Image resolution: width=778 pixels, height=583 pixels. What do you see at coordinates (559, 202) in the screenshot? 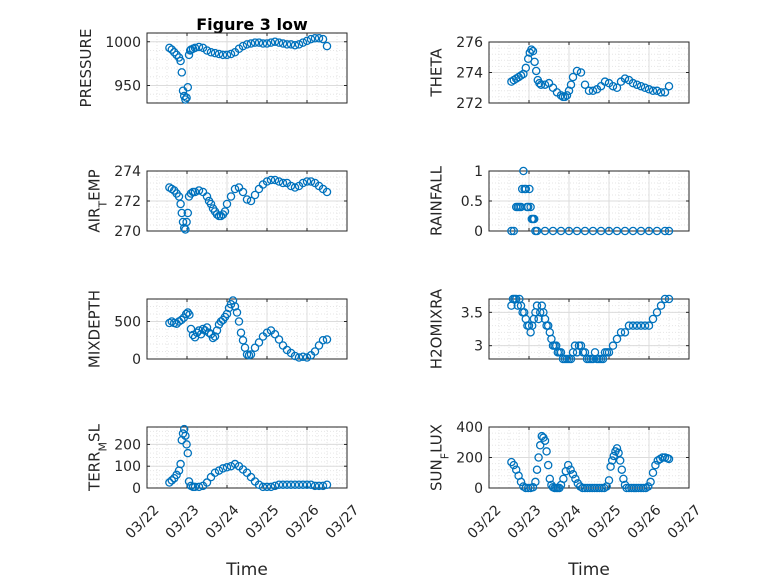
I see `subplot-4: 0 0.5 1 RAINFALL` at bounding box center [559, 202].